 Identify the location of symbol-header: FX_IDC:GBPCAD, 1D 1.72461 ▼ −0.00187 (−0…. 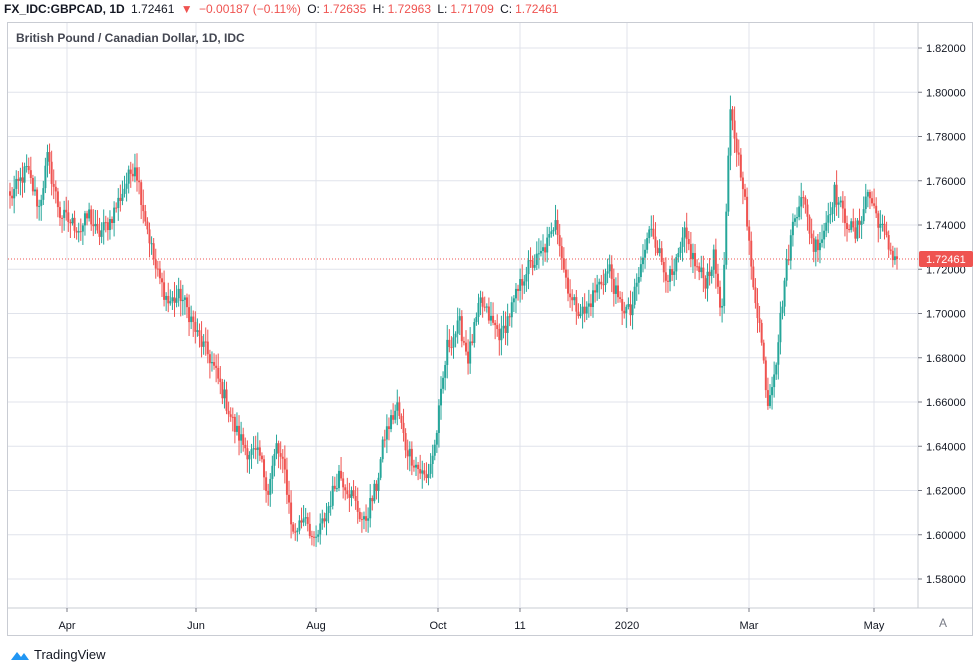
(487, 10).